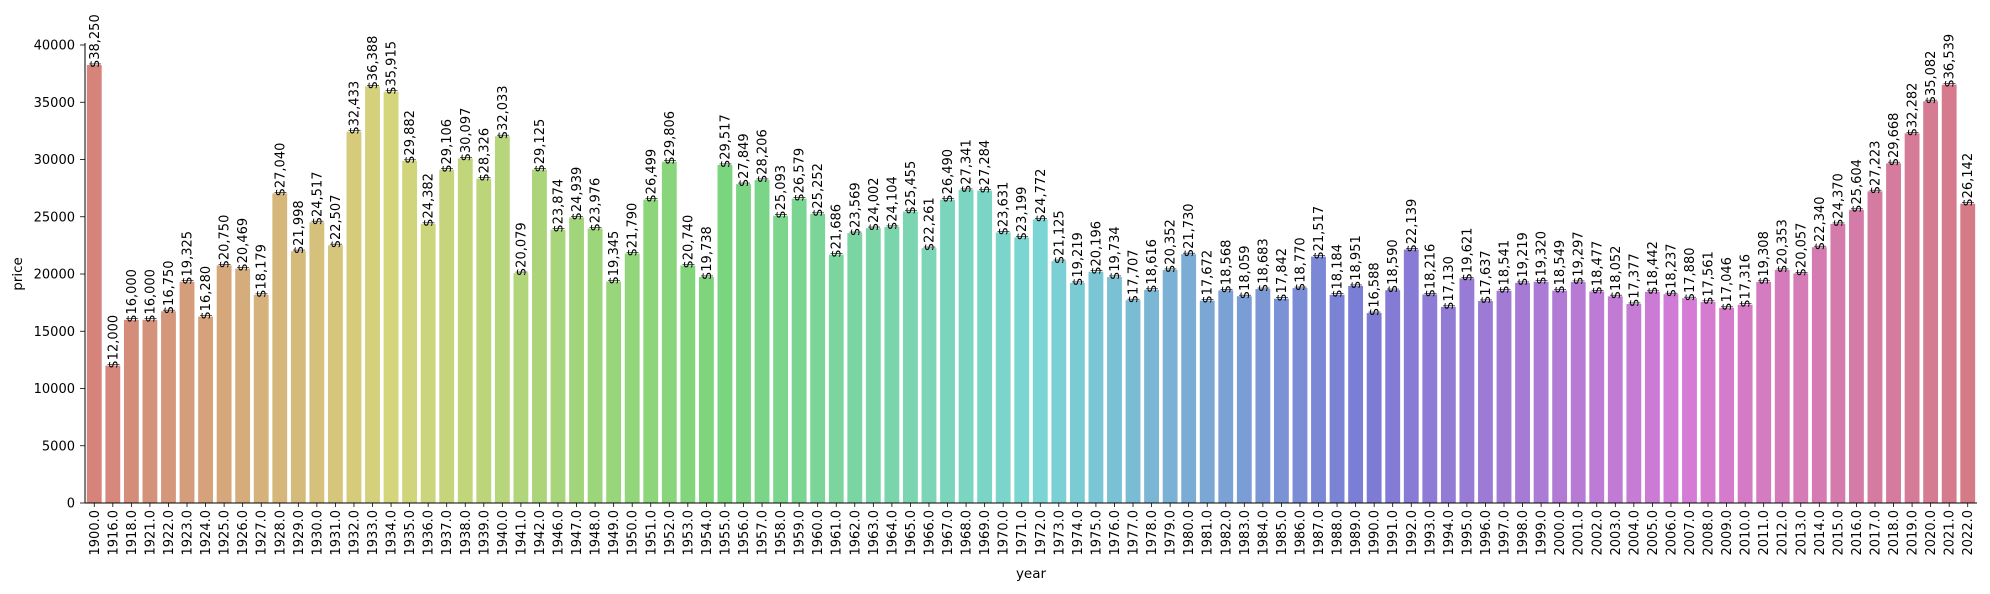  Describe the element at coordinates (1783, 533) in the screenshot. I see `x-tick-label: 2012.0` at that location.